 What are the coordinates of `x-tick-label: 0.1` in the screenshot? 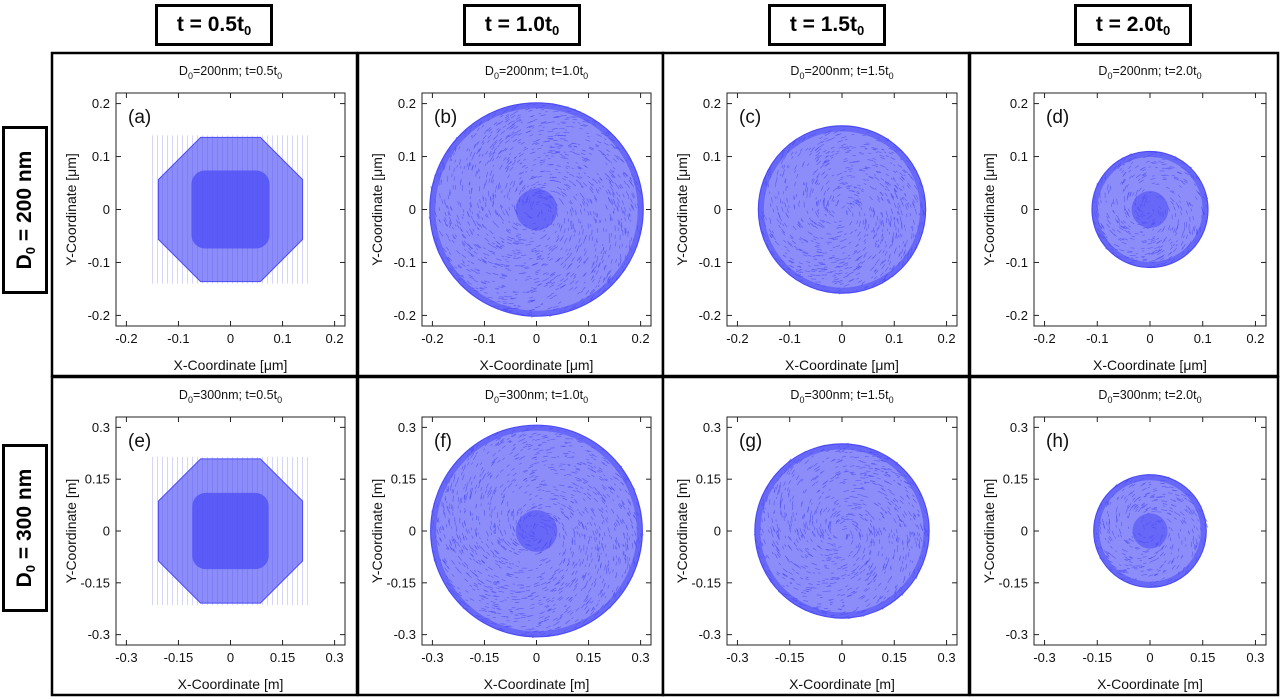 It's located at (894, 338).